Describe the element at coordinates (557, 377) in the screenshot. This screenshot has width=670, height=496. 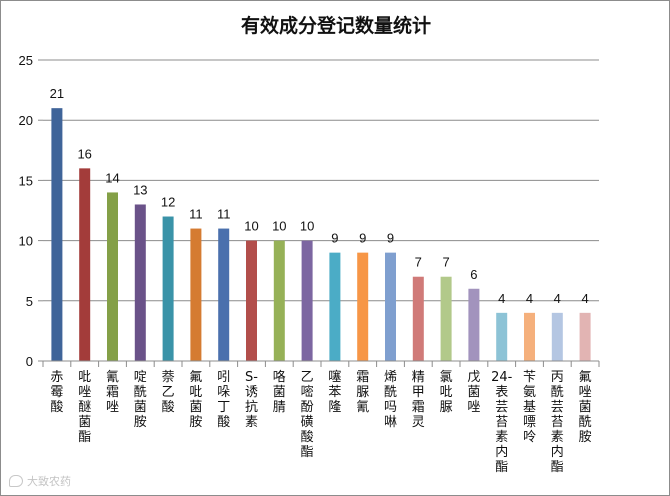
I see `category-label-char: 丙` at that location.